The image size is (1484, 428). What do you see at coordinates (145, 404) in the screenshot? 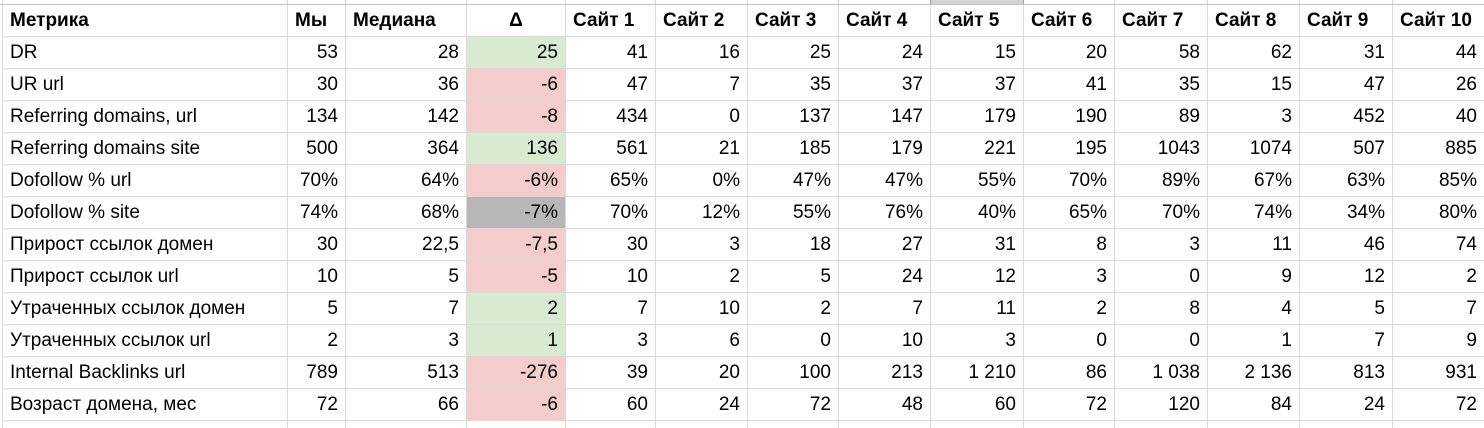
I see `metric-name-cell: Возраст домена, мес` at bounding box center [145, 404].